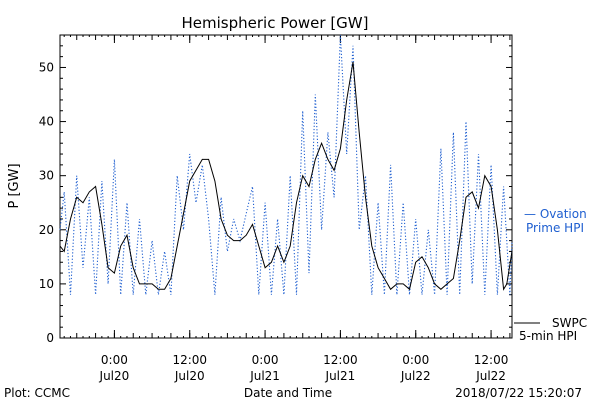  I want to click on footer-plot-credit: Plot: CCMC, so click(37, 393).